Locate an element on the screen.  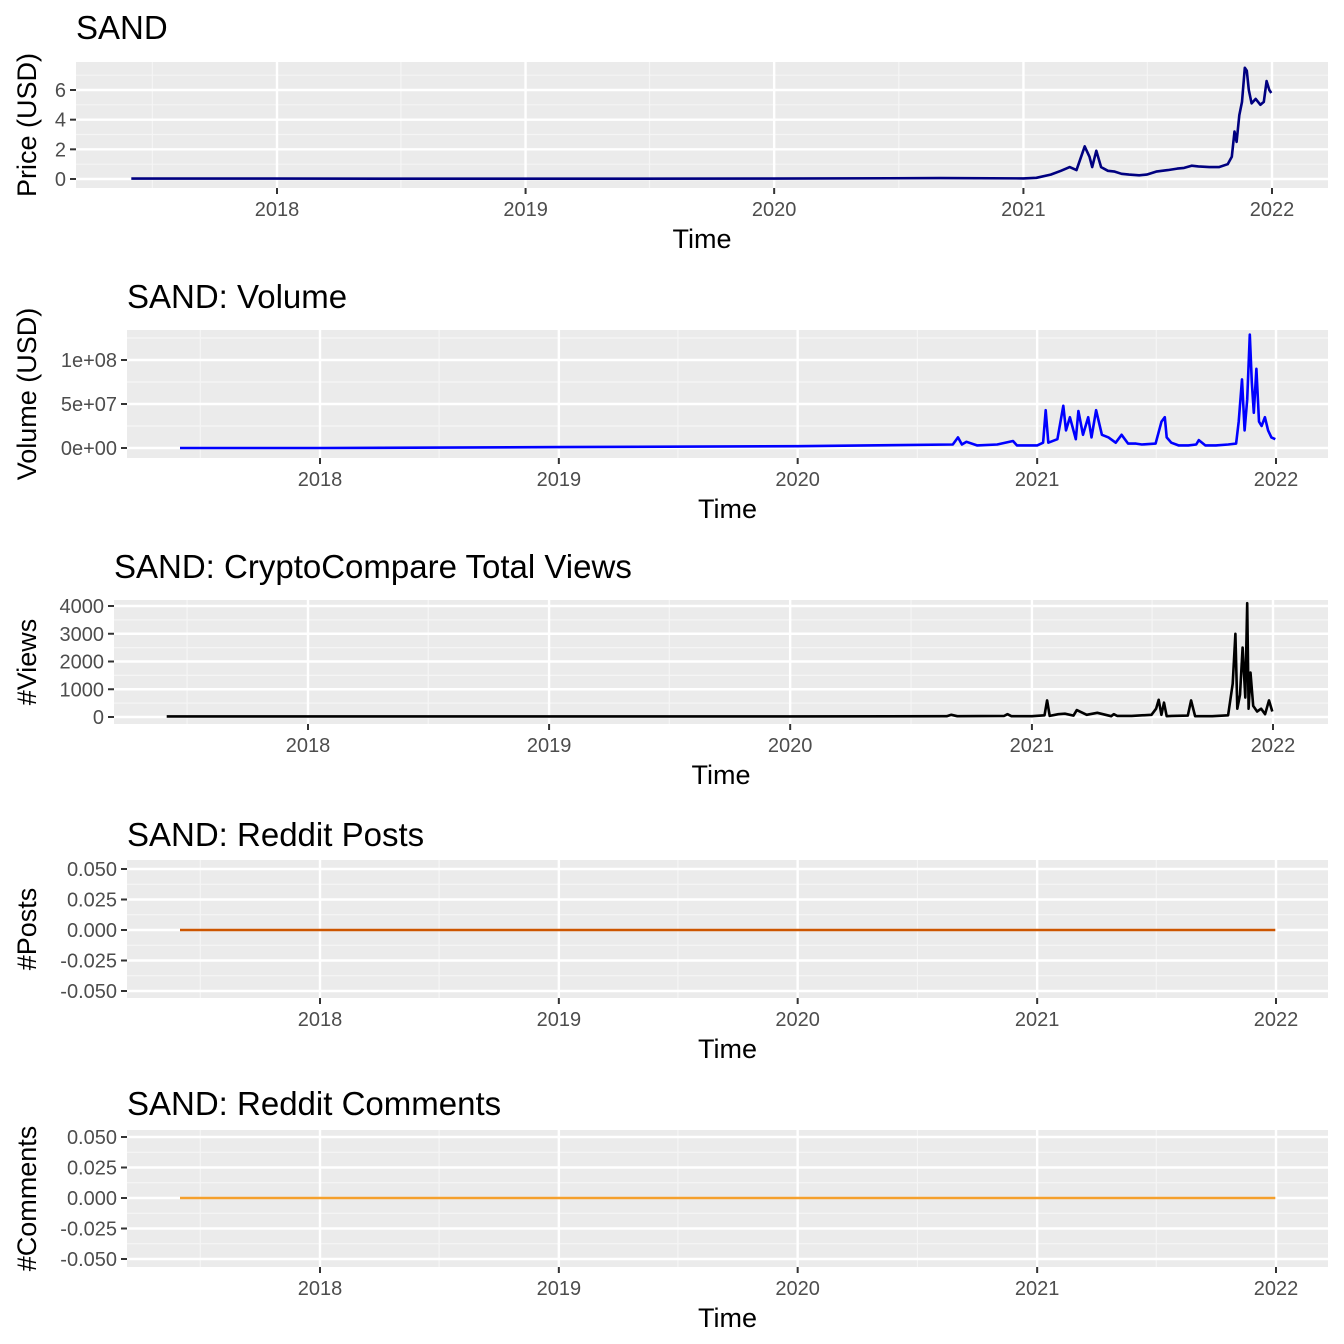
y-tick-label: 2000 is located at coordinates (82, 663).